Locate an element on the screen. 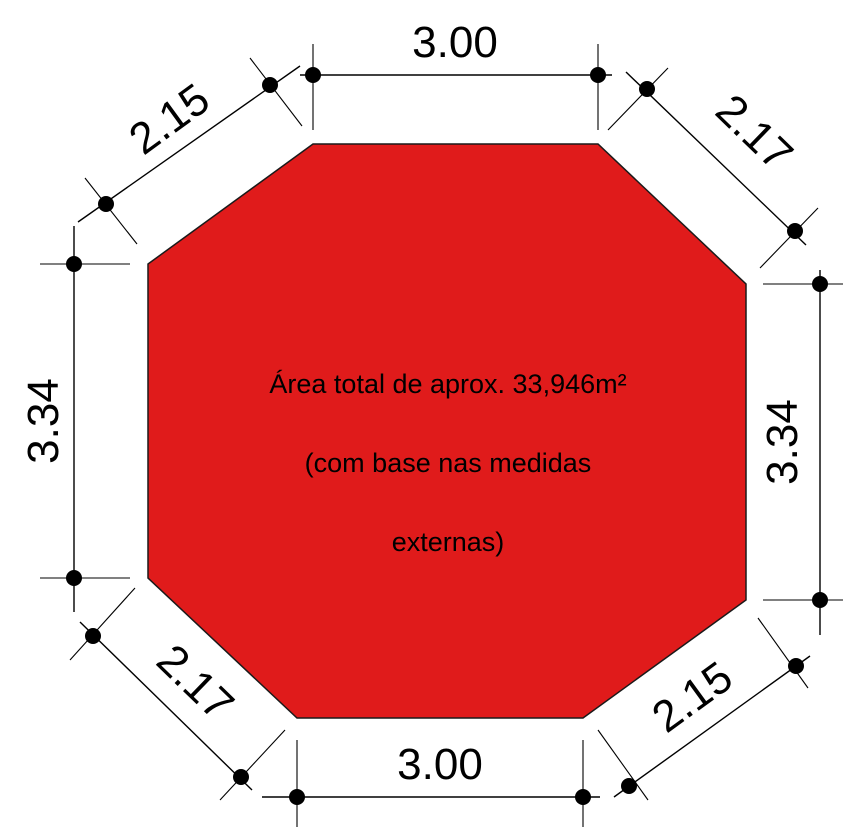  area-label-line3: externas) is located at coordinates (448, 542).